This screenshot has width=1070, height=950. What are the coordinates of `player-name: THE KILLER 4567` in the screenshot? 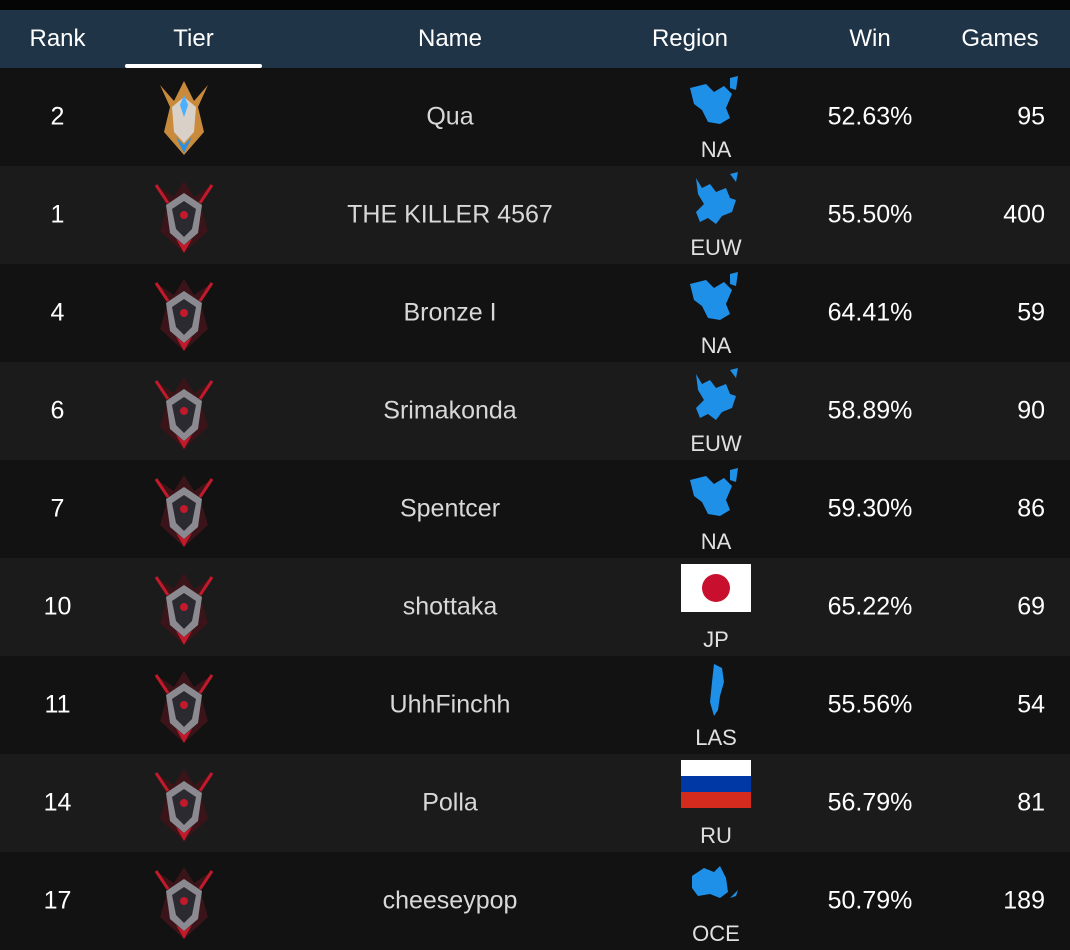 It's located at (450, 214).